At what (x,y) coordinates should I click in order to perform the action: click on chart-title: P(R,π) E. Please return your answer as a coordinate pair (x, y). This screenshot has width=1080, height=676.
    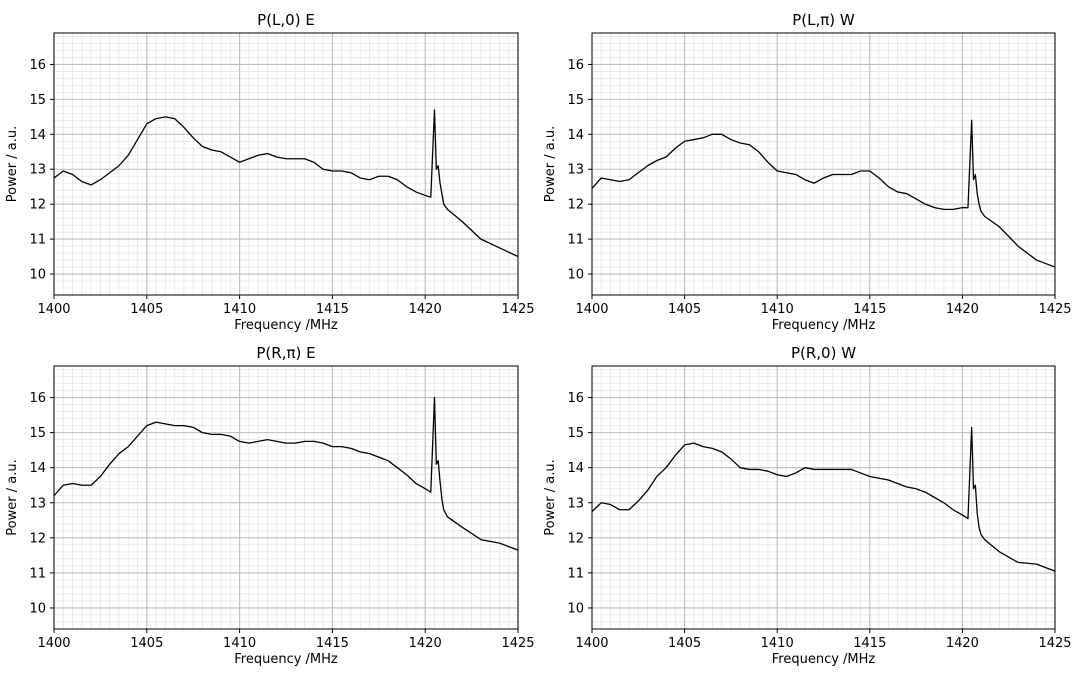
    Looking at the image, I should click on (285, 353).